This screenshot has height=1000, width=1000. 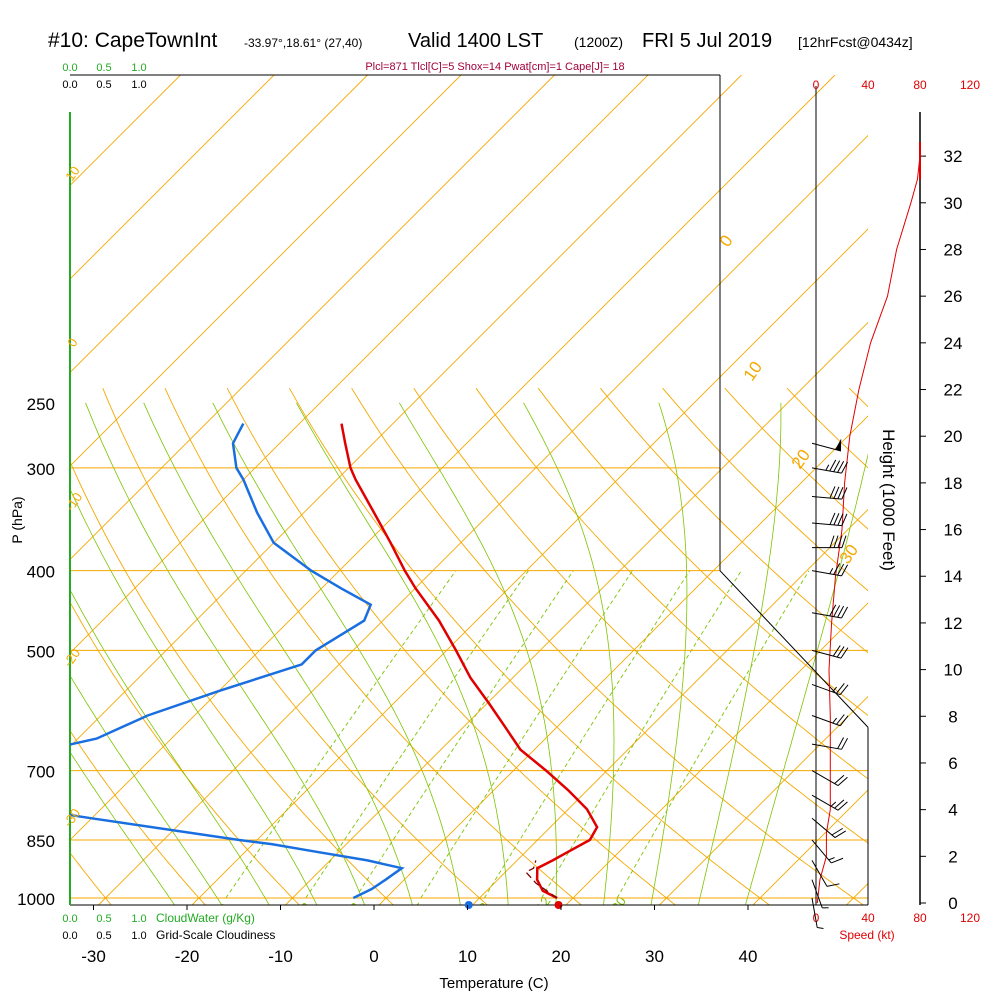 I want to click on date-label: FRI 5 Jul 2019, so click(x=707, y=41).